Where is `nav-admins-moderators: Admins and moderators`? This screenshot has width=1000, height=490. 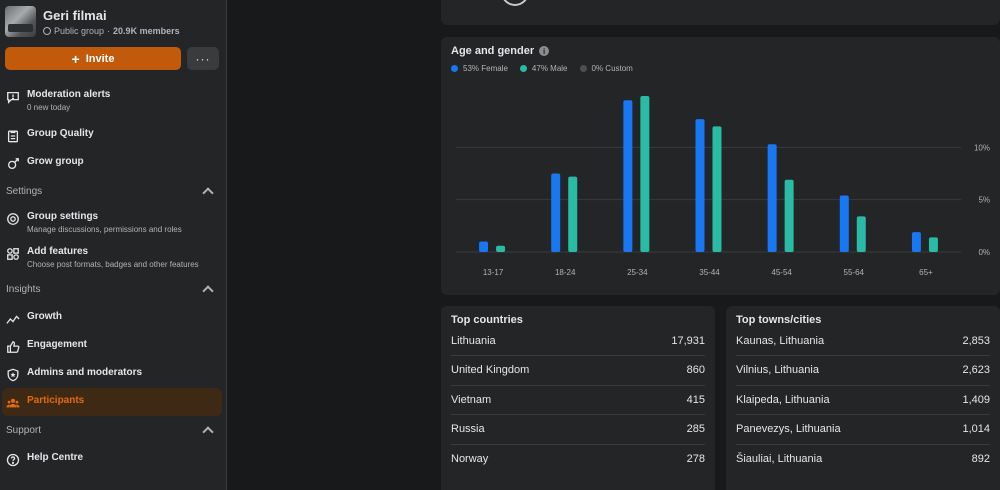 nav-admins-moderators: Admins and moderators is located at coordinates (112, 375).